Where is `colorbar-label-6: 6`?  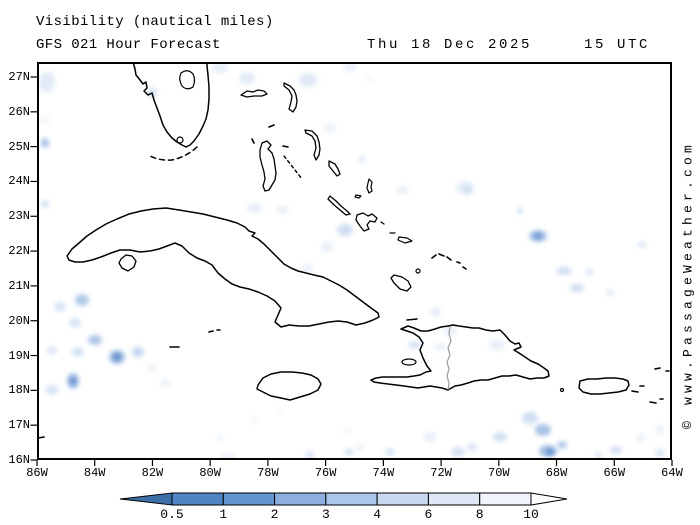
colorbar-label-6: 6 is located at coordinates (428, 514).